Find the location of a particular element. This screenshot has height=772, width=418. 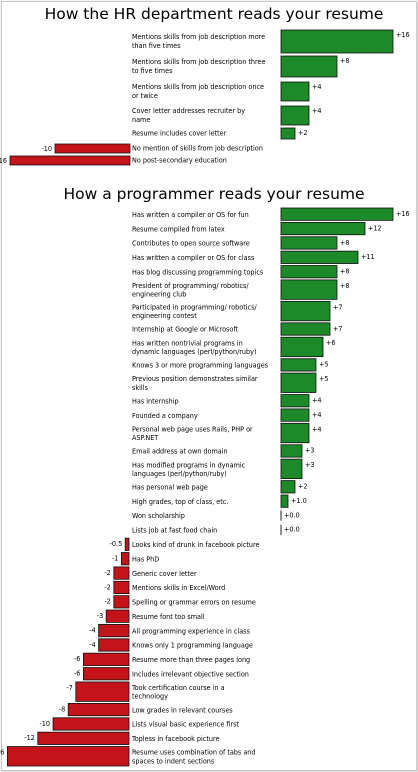

prog-label-5-1: engineering club is located at coordinates (159, 294).